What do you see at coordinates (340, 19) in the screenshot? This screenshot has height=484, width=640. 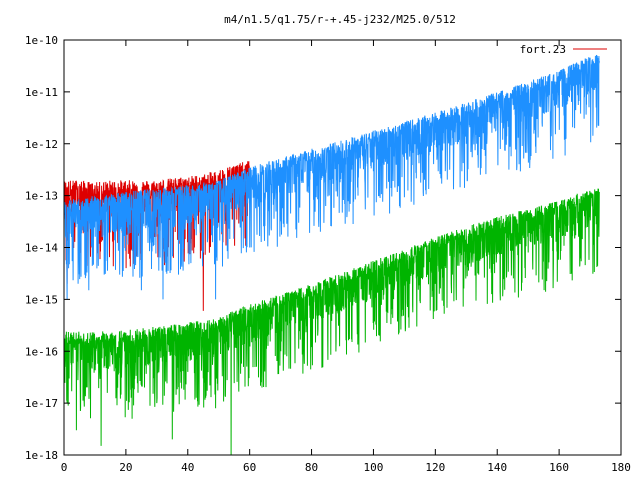 I see `chart-title: m4/n1.5/q1.75/r-+.45-j232/M25.0/512` at bounding box center [340, 19].